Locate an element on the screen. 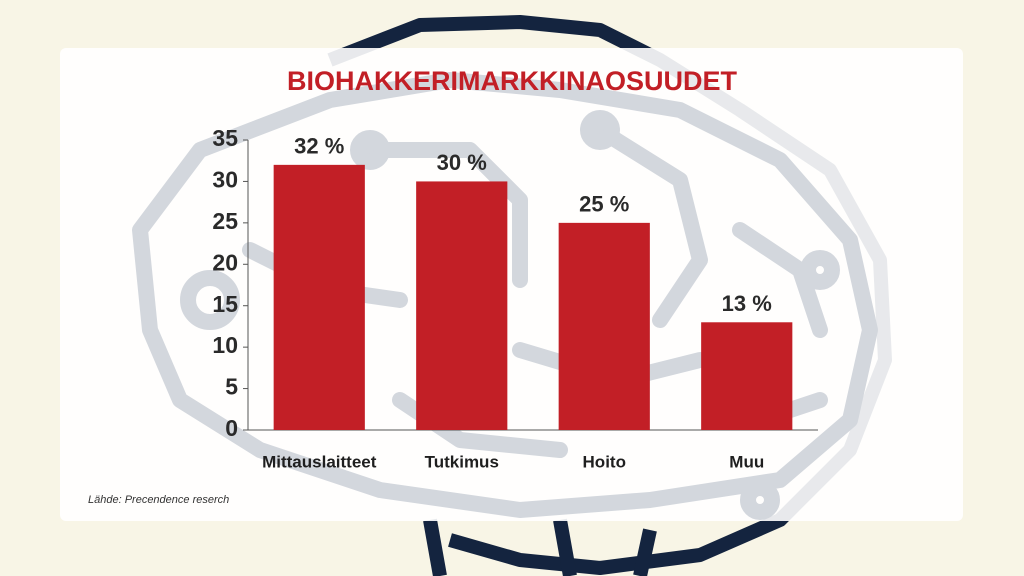 The width and height of the screenshot is (1024, 576). x-tick-label: Mittauslaitteet is located at coordinates (319, 461).